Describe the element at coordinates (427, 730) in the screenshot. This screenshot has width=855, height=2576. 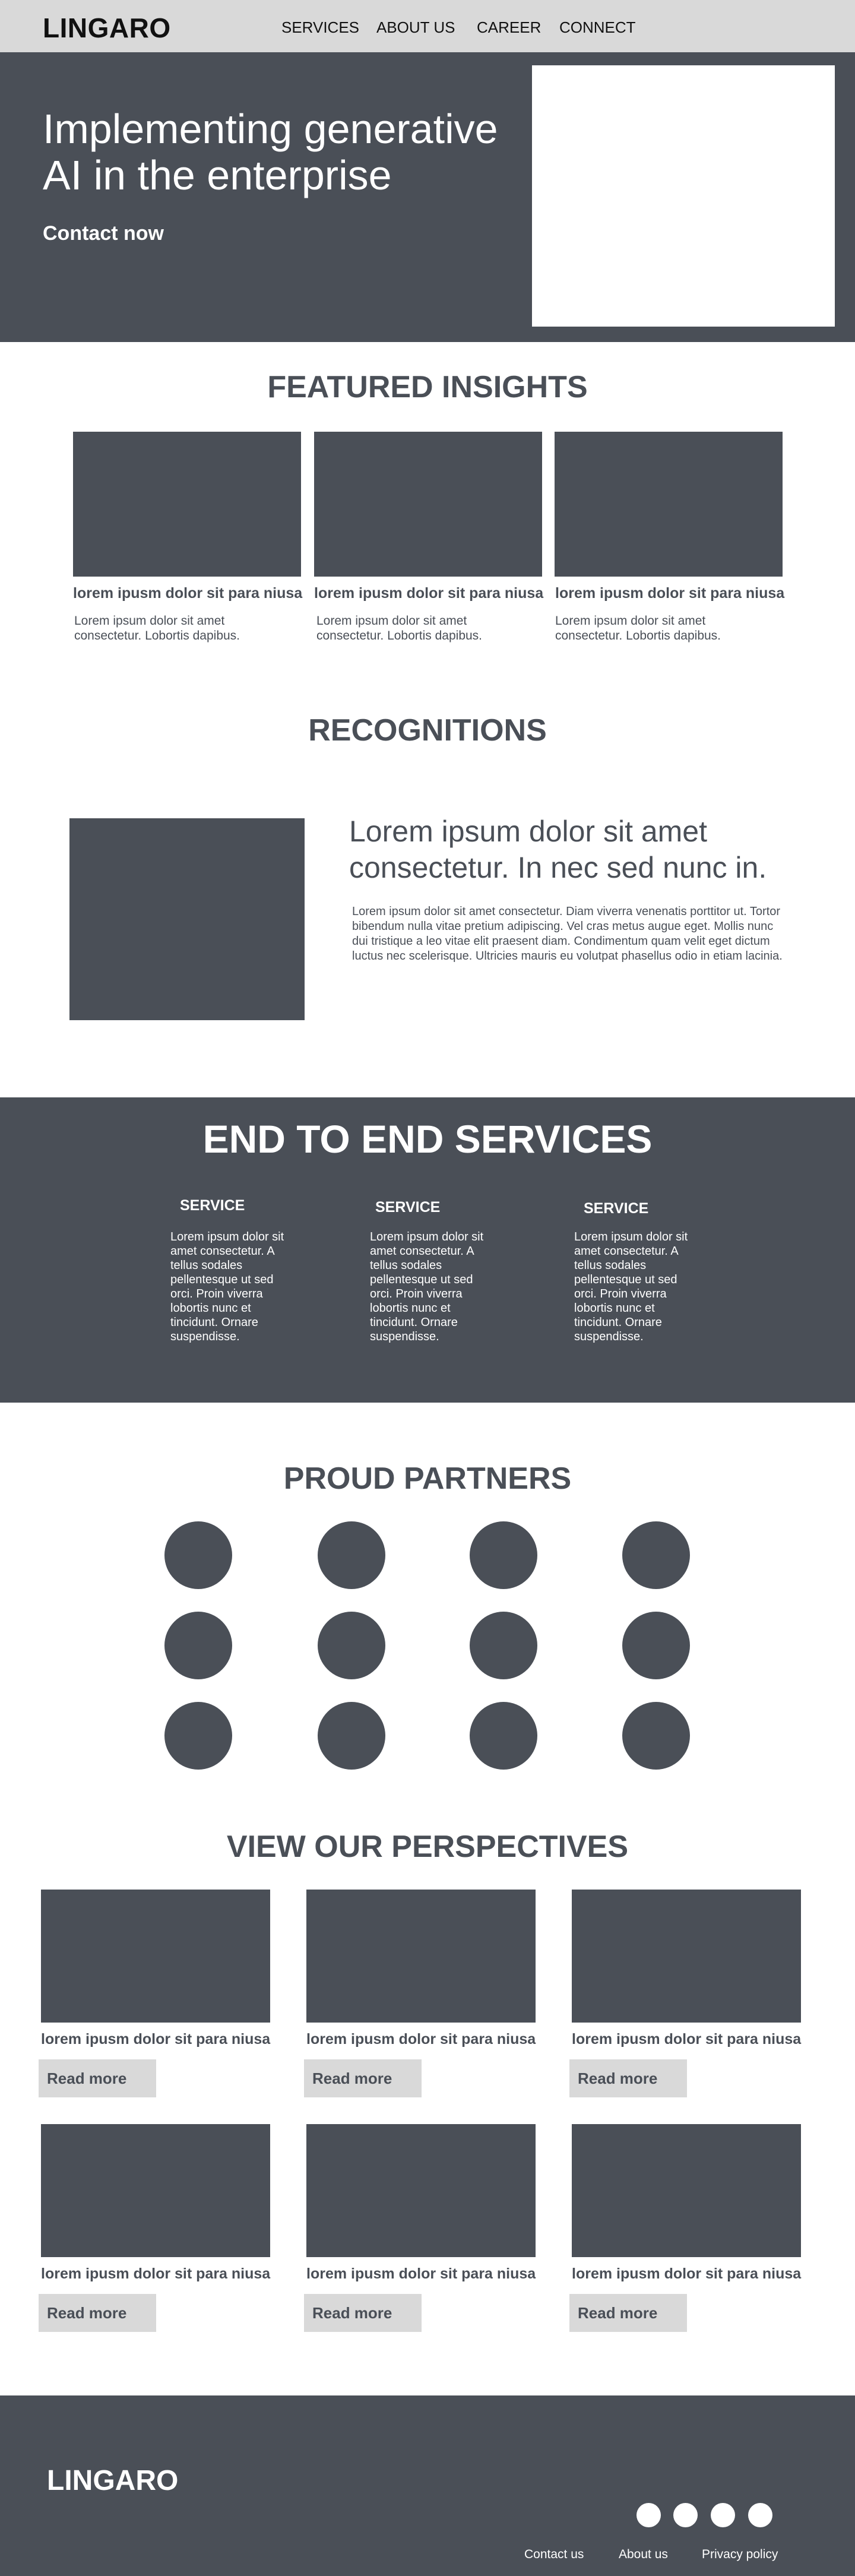
I see `recognitions-title: RECOGNITIONS` at that location.